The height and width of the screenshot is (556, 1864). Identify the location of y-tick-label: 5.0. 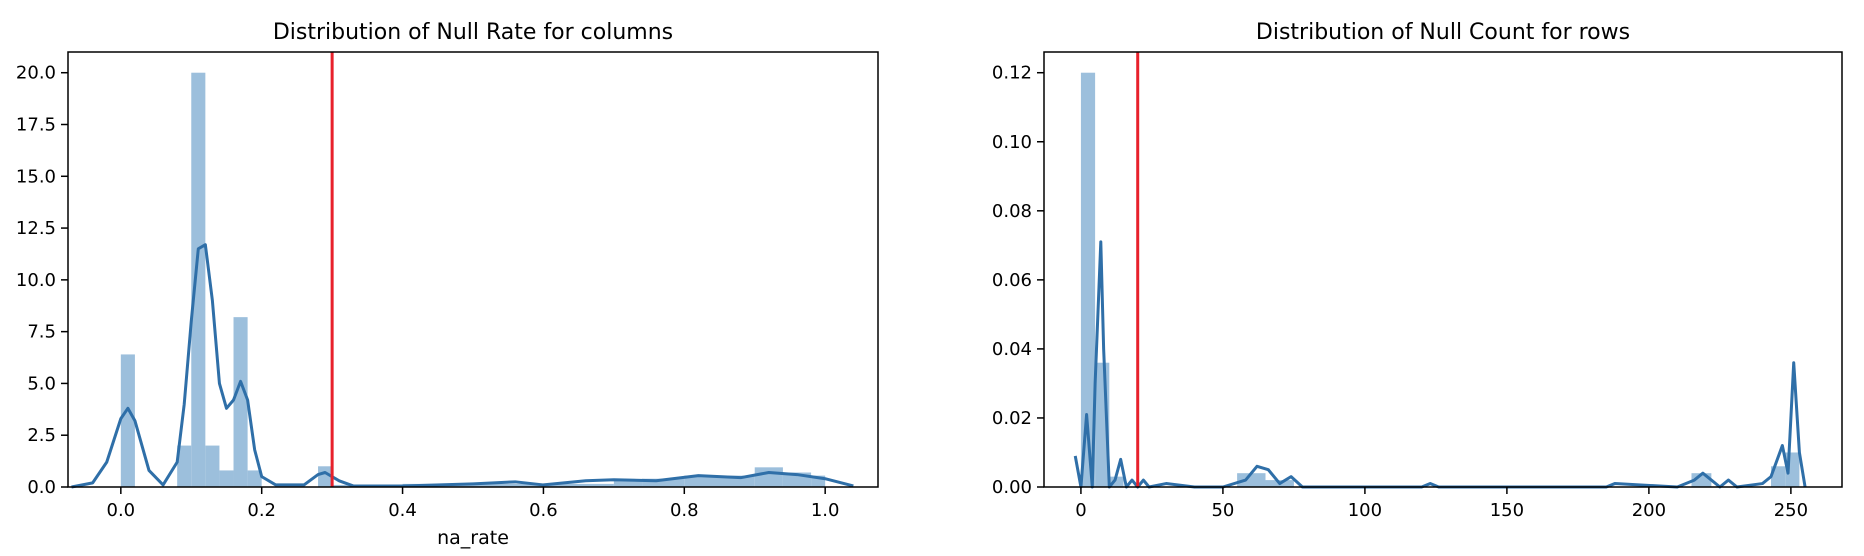
(41, 383).